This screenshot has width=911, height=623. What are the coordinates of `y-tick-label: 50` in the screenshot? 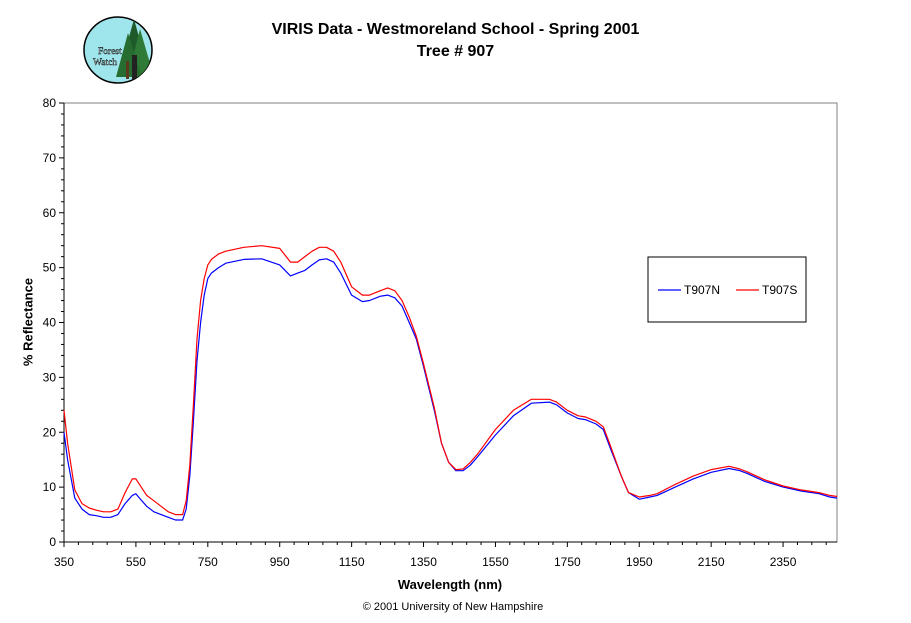 It's located at (50, 268).